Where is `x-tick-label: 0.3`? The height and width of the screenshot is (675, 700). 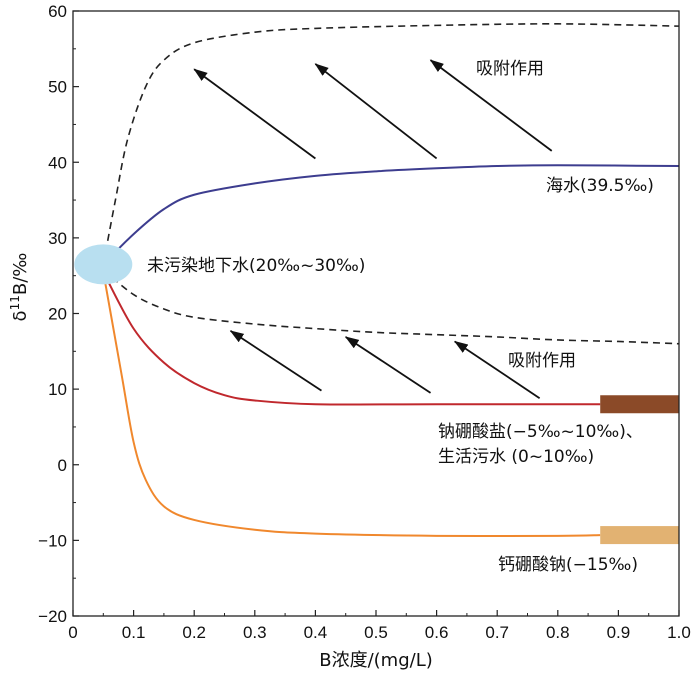 x-tick-label: 0.3 is located at coordinates (255, 632).